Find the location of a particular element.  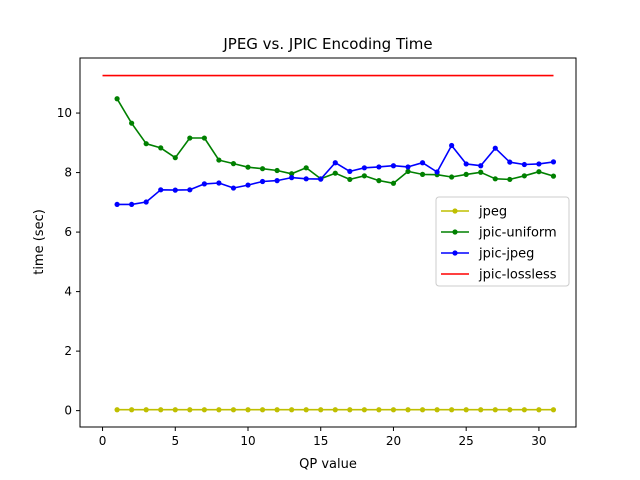

legend-entries: jpeg jpic-uniform jpic-jpeg jpic-lossless is located at coordinates (499, 244).